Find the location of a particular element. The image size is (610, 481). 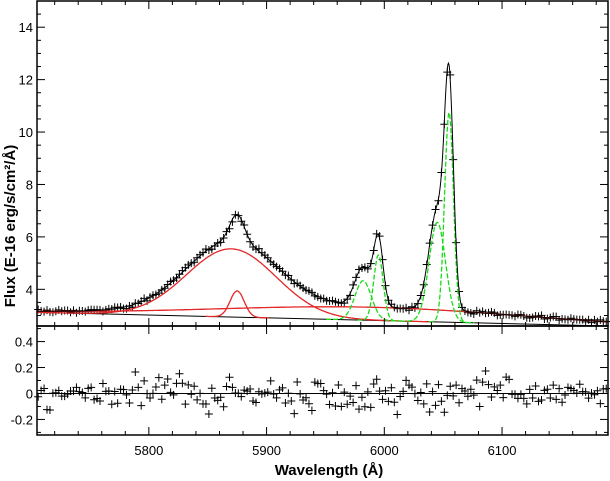

y-tick-label: 10 is located at coordinates (26, 132).